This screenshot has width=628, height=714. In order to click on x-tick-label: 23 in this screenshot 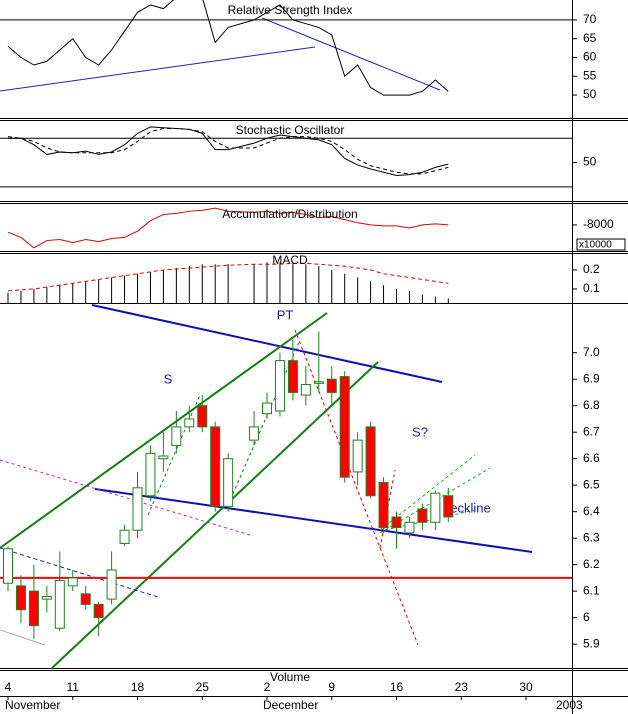, I will do `click(462, 687)`.